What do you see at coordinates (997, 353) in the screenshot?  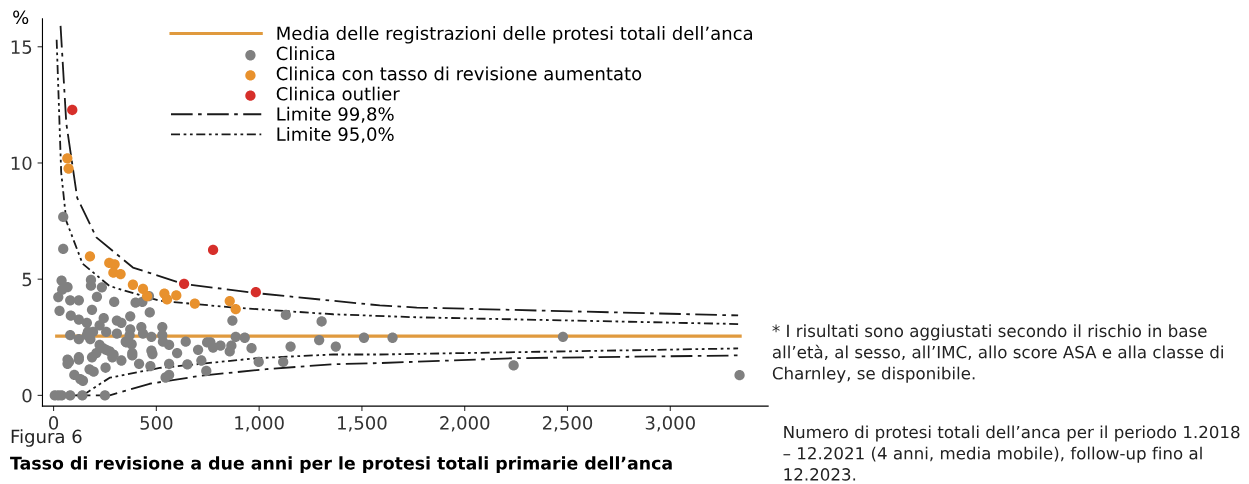 I see `text: * I risultati sono aggiustati secondo il rischio in base all’età, al sesso, all’IMC, allo score ASA e alla classe di Charnley, se disponibile.` at bounding box center [997, 353].